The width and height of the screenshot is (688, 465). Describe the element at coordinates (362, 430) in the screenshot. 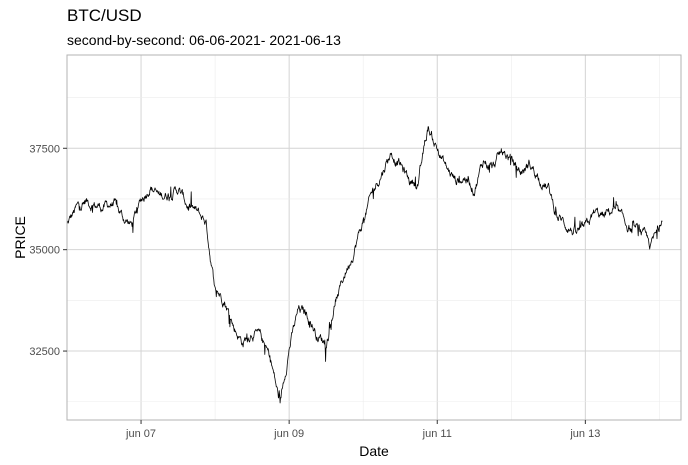

I see `x-axis: jun 07 jun 09 jun 11 jun 13` at that location.